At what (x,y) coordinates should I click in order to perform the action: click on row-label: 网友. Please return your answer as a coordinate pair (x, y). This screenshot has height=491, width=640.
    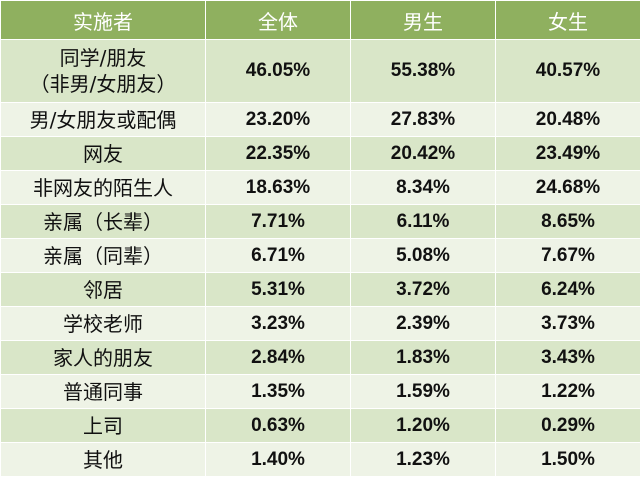
    Looking at the image, I should click on (103, 153).